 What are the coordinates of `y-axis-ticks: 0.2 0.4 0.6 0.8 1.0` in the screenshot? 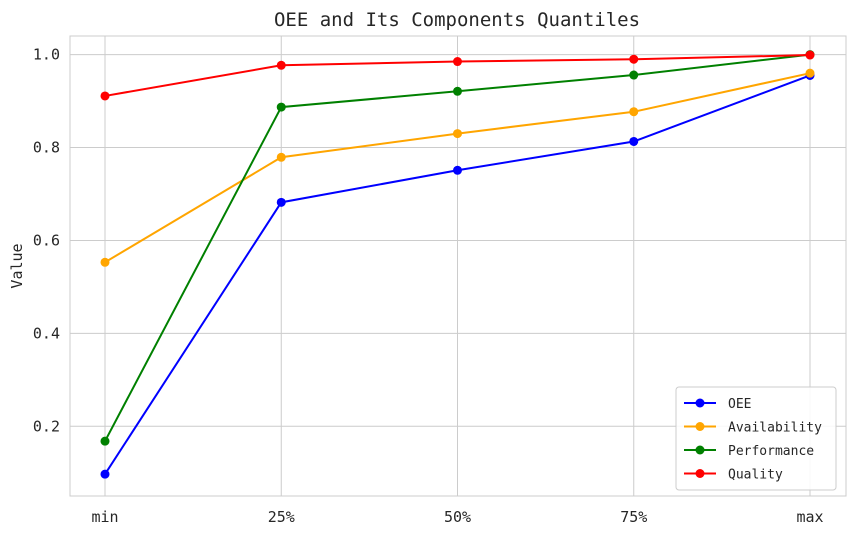 It's located at (46, 241).